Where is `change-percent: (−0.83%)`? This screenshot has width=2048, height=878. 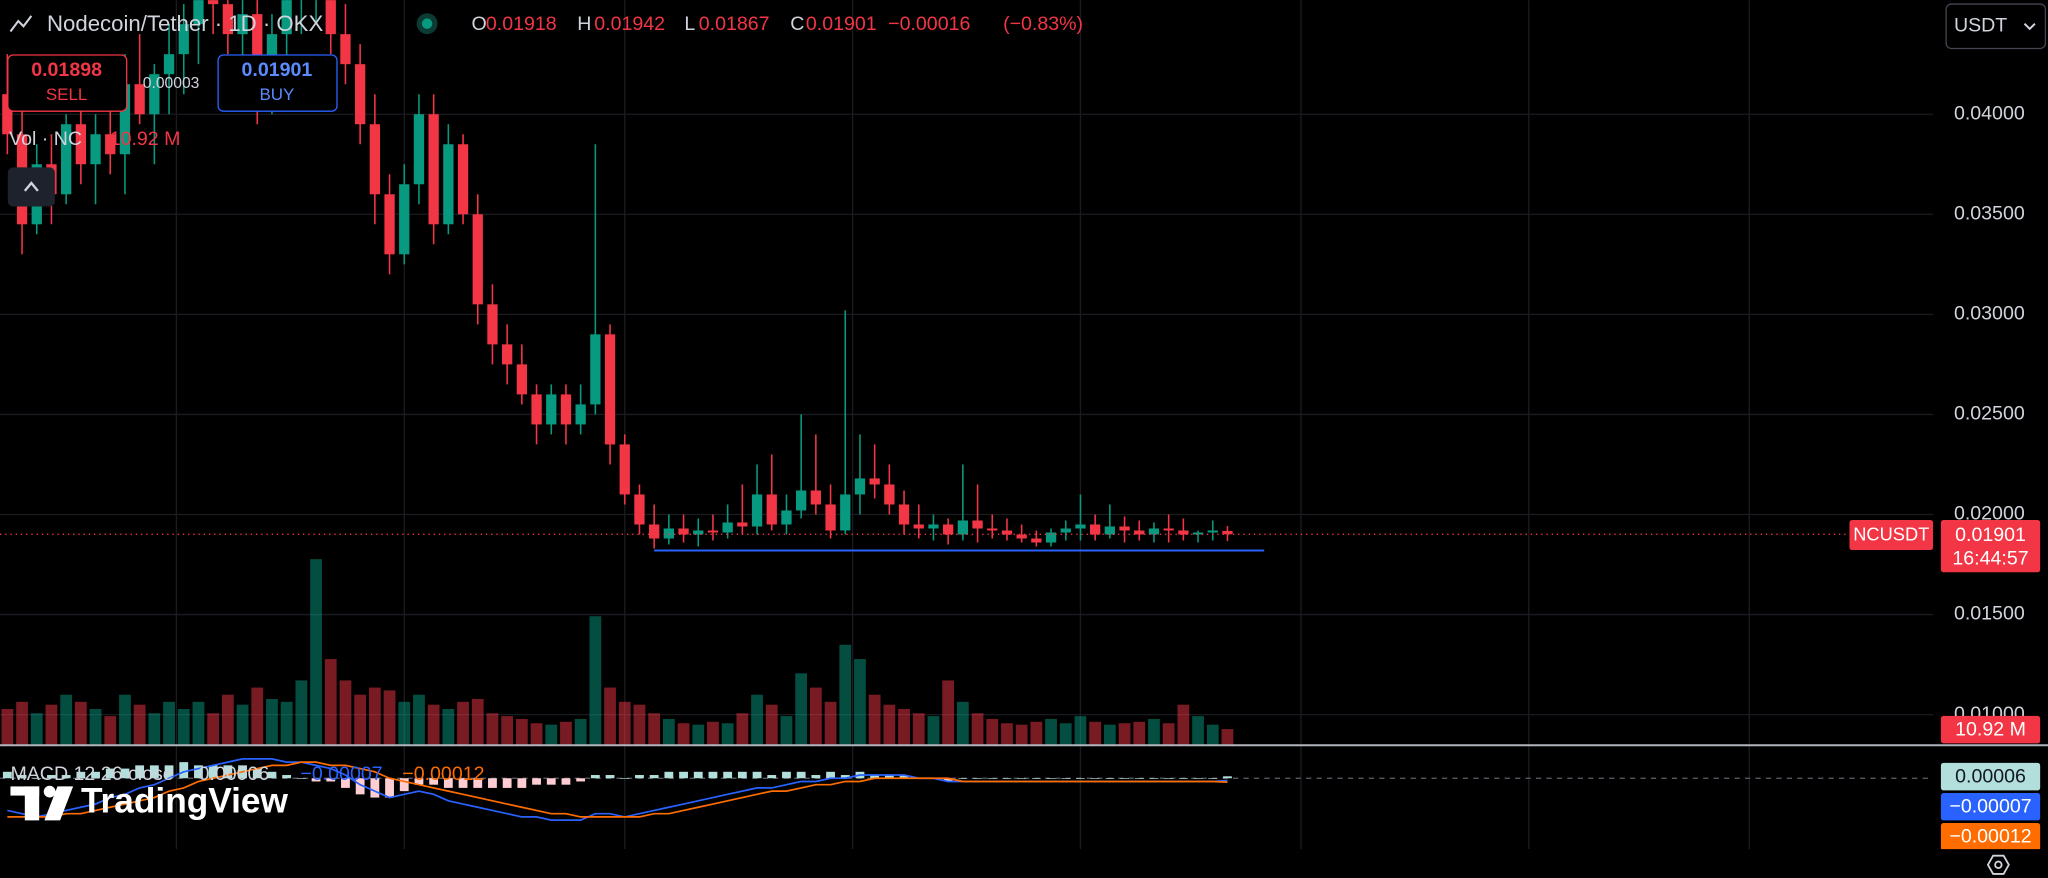 change-percent: (−0.83%) is located at coordinates (1043, 24).